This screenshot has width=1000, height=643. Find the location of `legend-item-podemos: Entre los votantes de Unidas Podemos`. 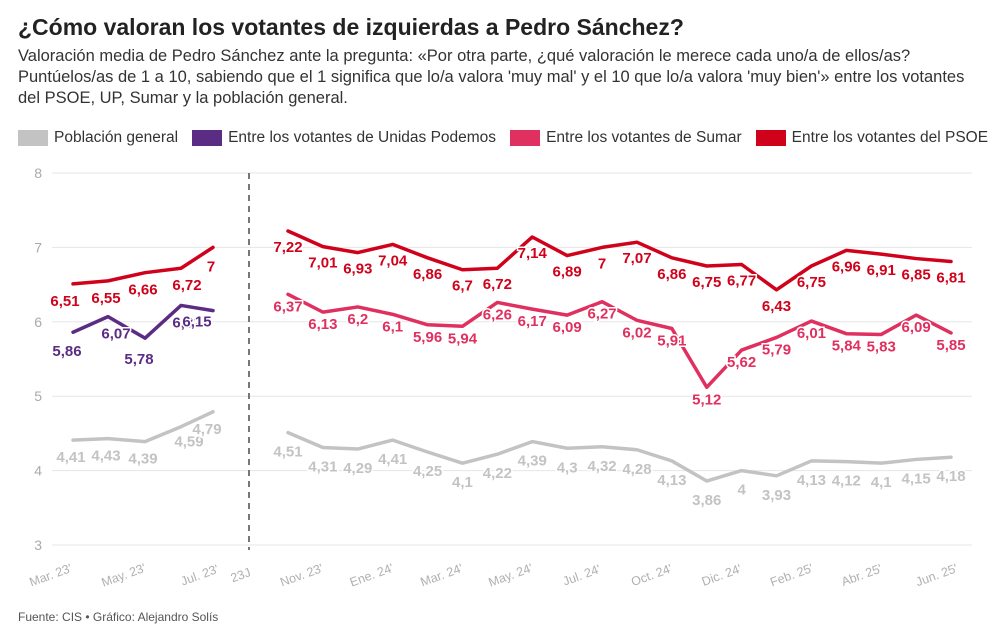

legend-item-podemos: Entre los votantes de Unidas Podemos is located at coordinates (344, 138).